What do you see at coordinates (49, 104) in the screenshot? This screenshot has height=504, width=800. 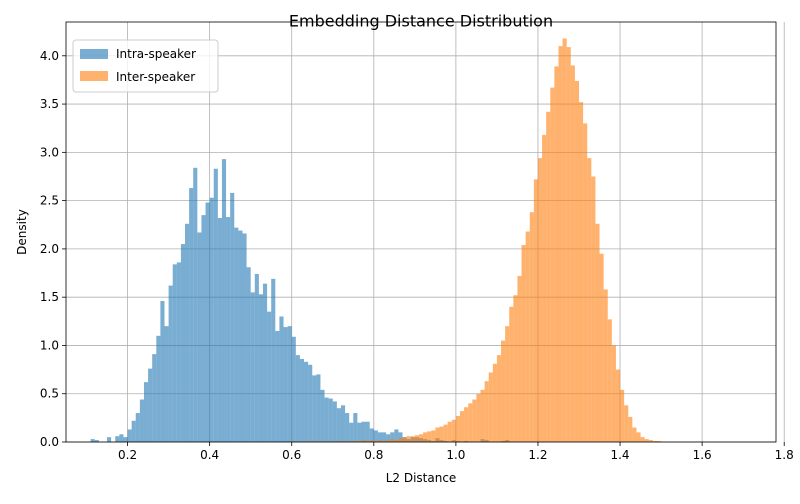 I see `y-tick-label: 3.5` at bounding box center [49, 104].